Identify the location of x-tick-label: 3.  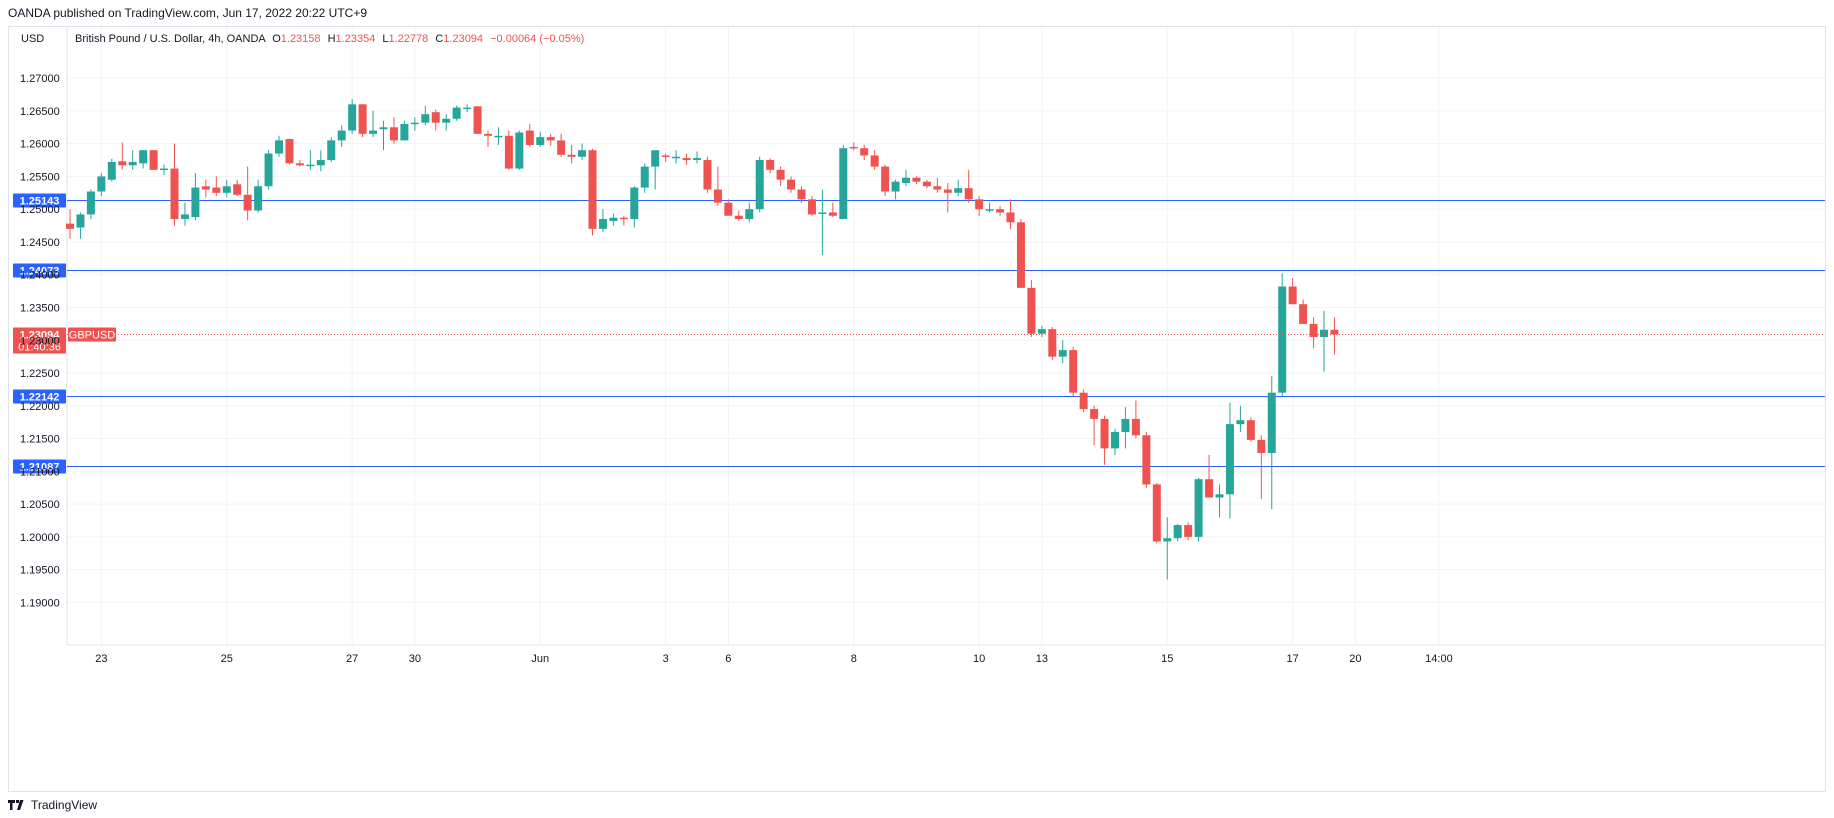
(666, 659).